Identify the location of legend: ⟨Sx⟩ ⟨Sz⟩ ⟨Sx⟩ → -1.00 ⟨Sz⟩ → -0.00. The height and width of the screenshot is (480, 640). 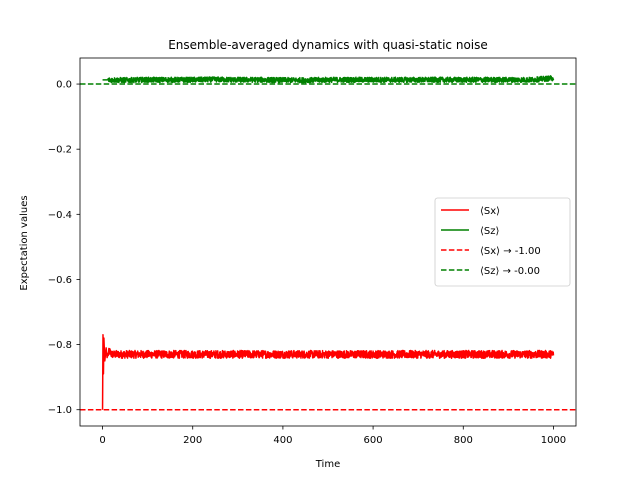
(502, 242).